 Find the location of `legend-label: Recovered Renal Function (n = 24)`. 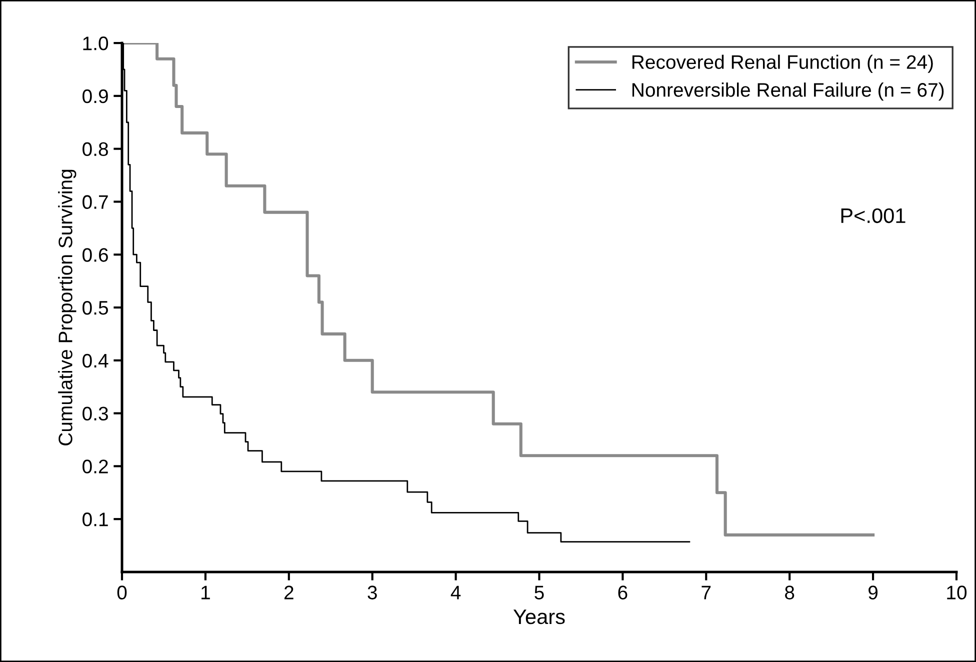

legend-label: Recovered Renal Function (n = 24) is located at coordinates (782, 63).